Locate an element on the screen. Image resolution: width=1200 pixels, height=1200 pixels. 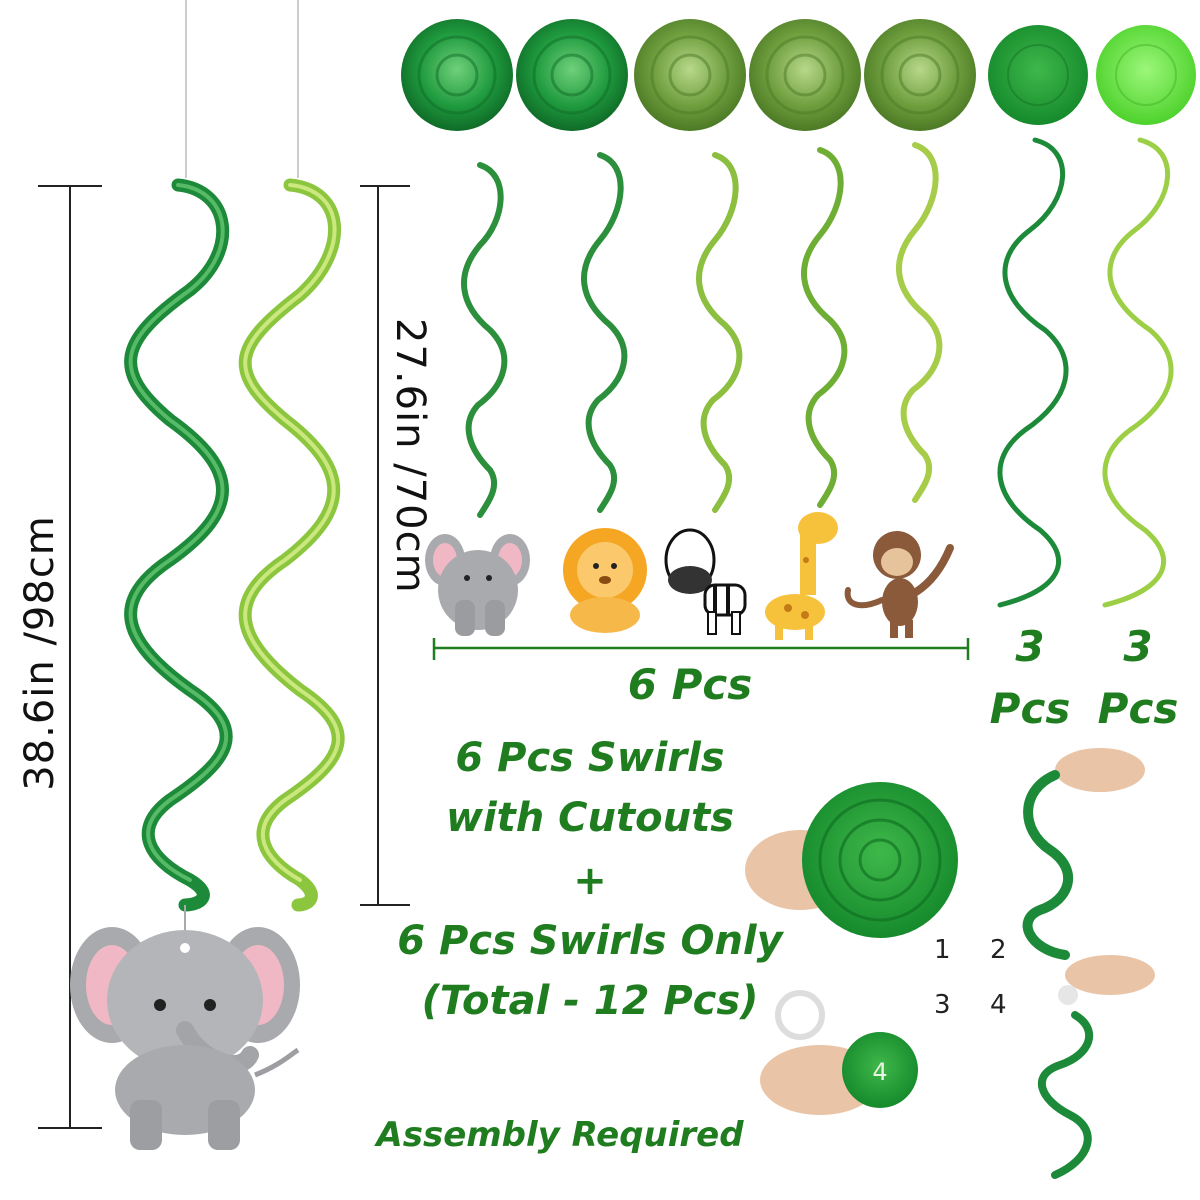
cutouts-bracket is located at coordinates (701, 649).